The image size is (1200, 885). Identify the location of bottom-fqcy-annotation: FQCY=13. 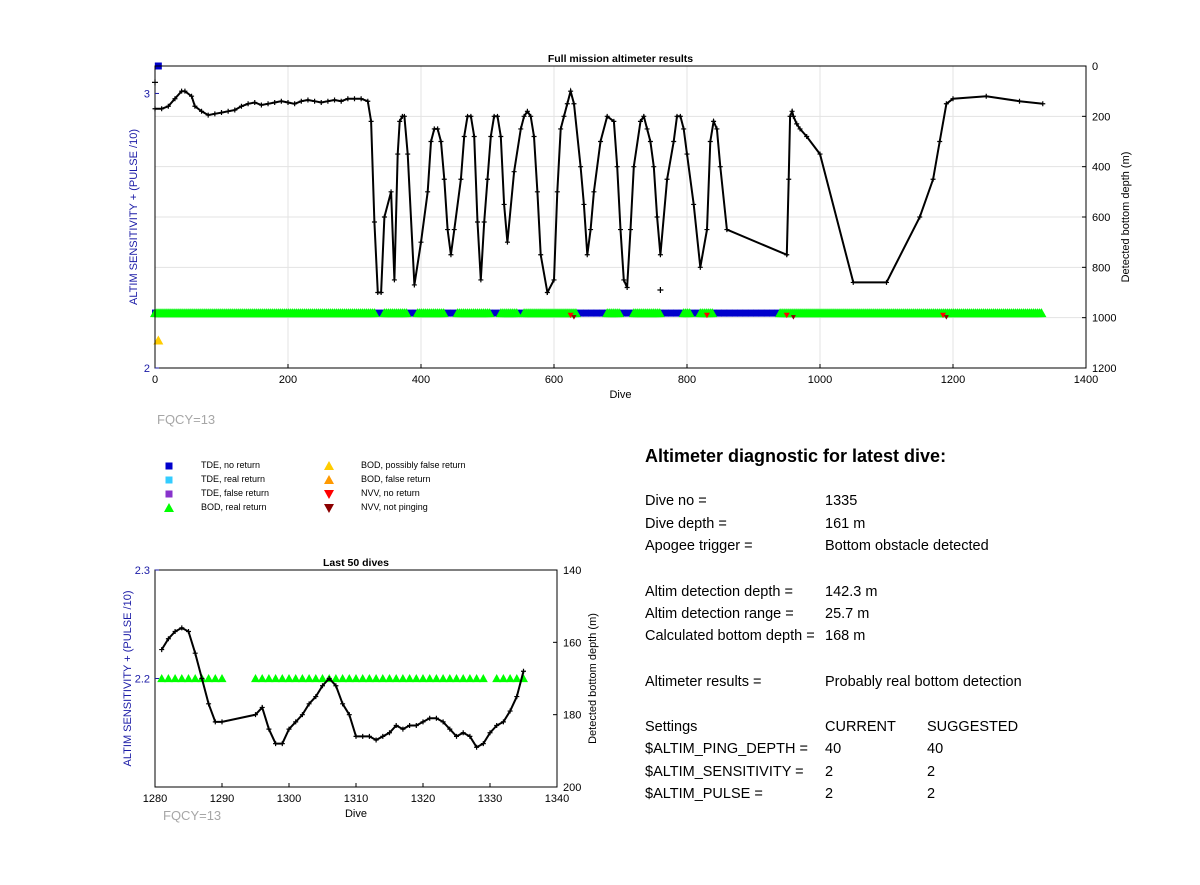
(192, 815).